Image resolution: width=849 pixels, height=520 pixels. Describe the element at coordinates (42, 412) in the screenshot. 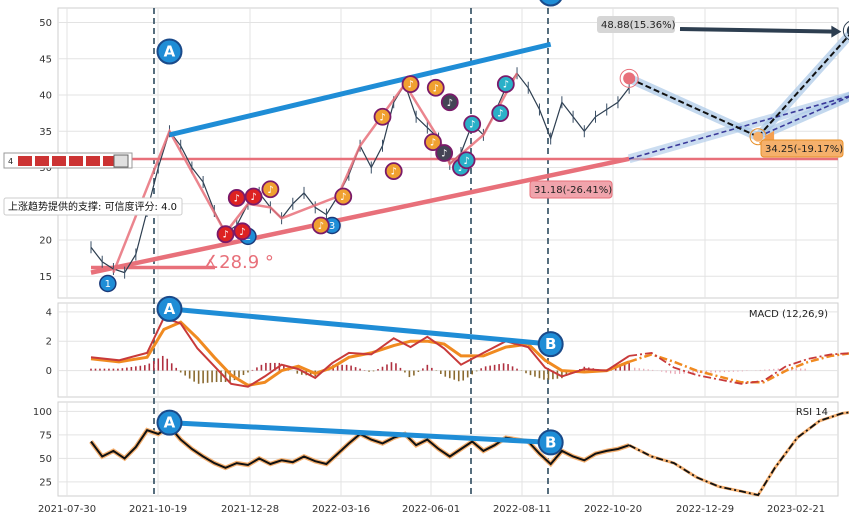

I see `rsi-ytick-3: 100` at that location.